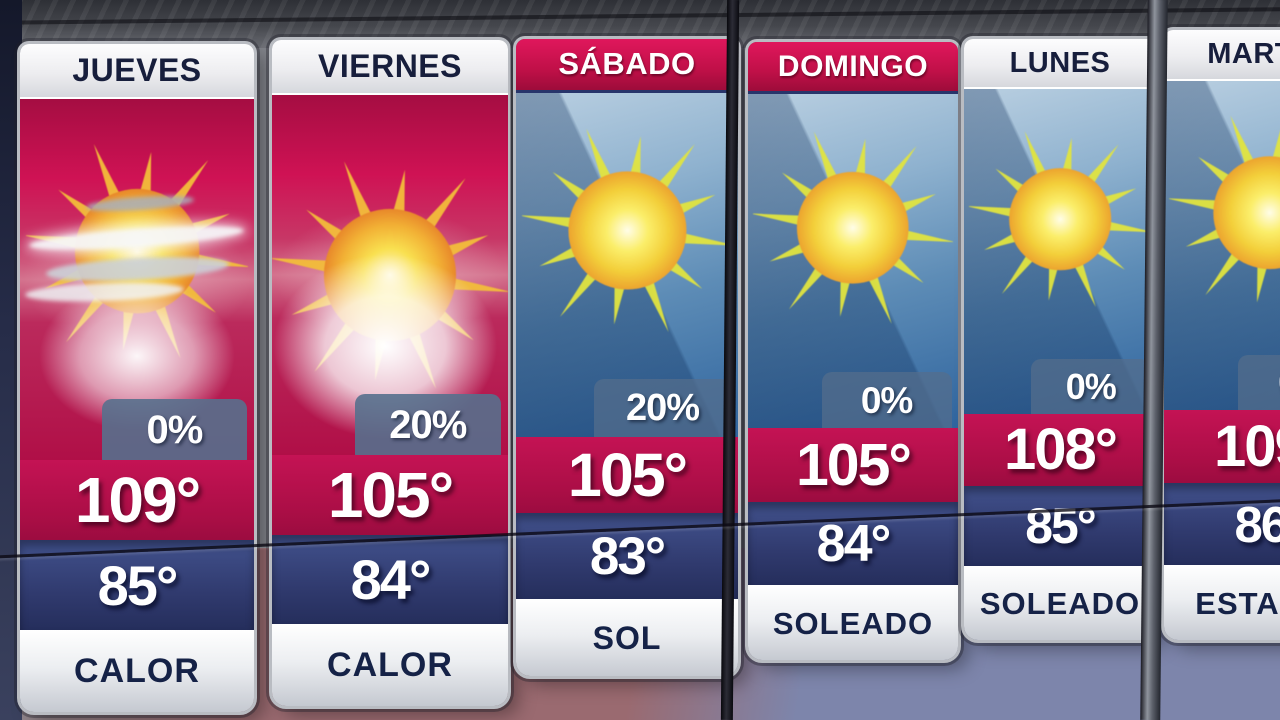 Image resolution: width=1280 pixels, height=720 pixels. I want to click on day-header: DOMINGO, so click(853, 68).